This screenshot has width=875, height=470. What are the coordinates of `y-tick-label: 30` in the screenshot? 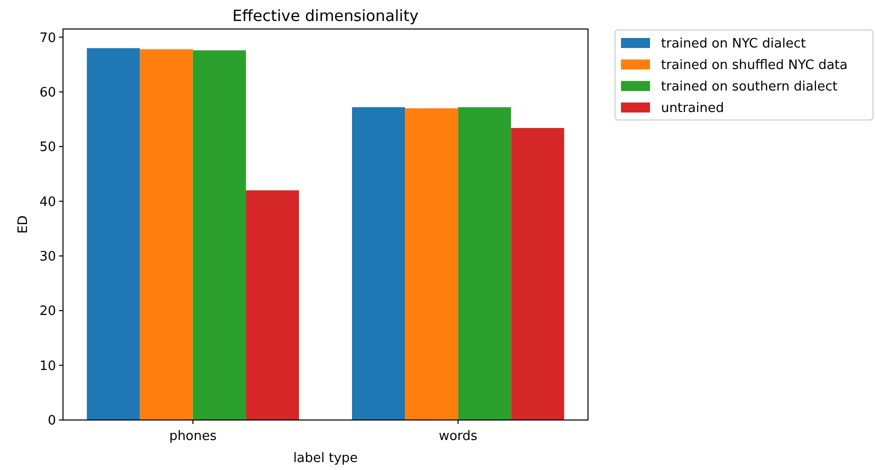 It's located at (47, 256).